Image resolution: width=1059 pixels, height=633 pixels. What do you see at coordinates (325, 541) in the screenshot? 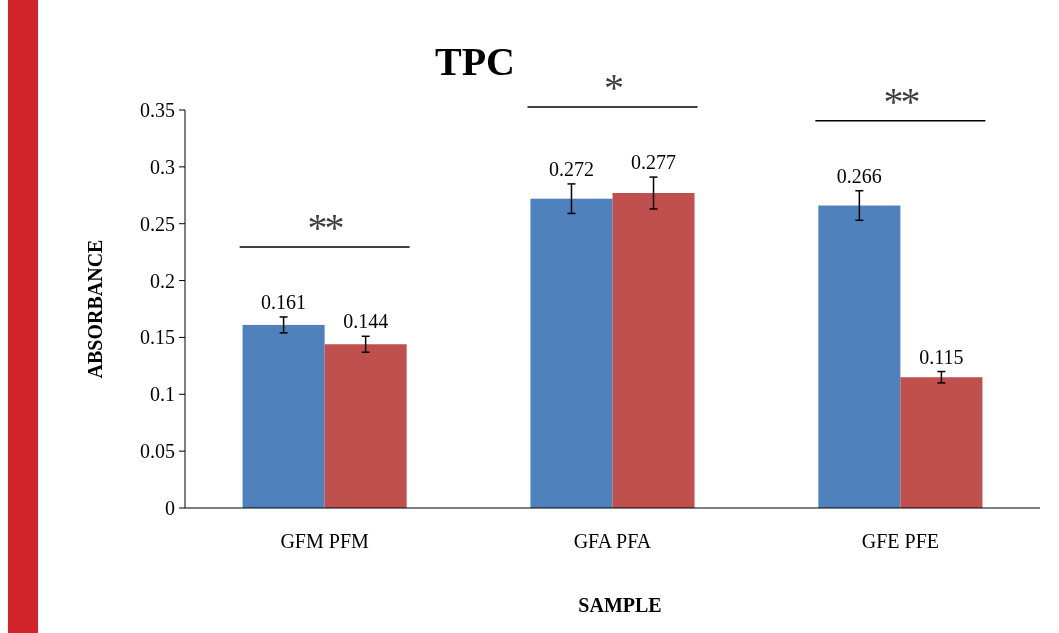
I see `x-tick-label: GFM PFM` at bounding box center [325, 541].